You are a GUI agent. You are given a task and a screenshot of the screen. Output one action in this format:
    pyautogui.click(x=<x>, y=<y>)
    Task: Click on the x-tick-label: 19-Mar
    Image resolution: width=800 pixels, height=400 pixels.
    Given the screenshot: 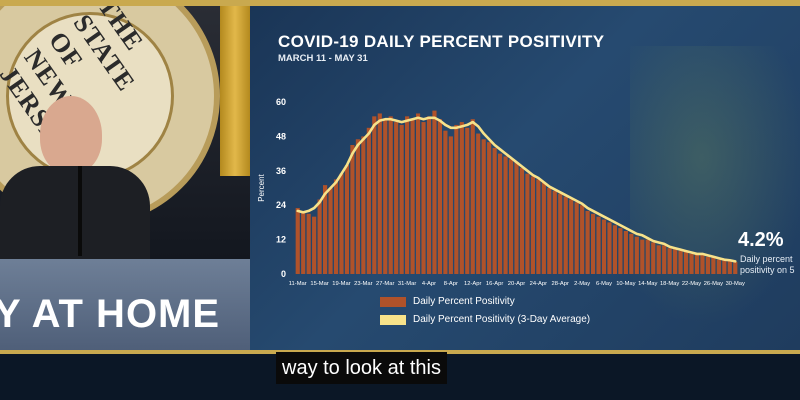 What is the action you would take?
    pyautogui.click(x=341, y=284)
    